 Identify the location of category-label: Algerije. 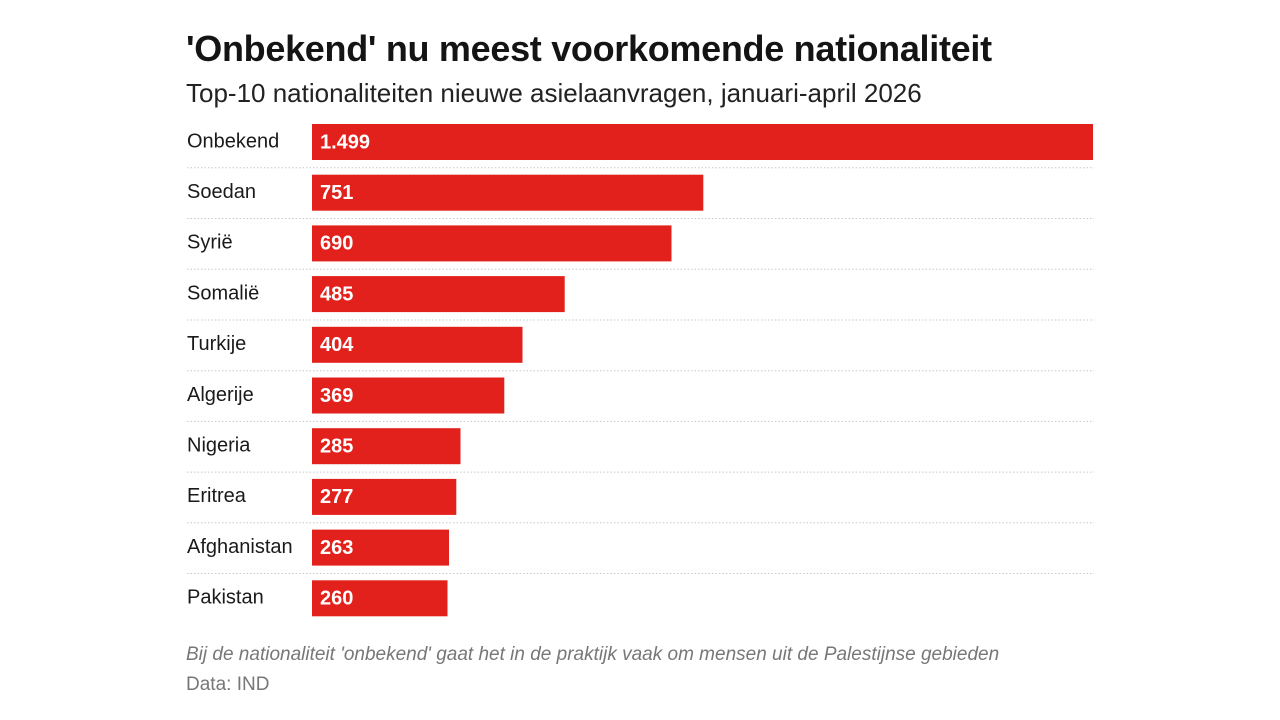
(220, 395).